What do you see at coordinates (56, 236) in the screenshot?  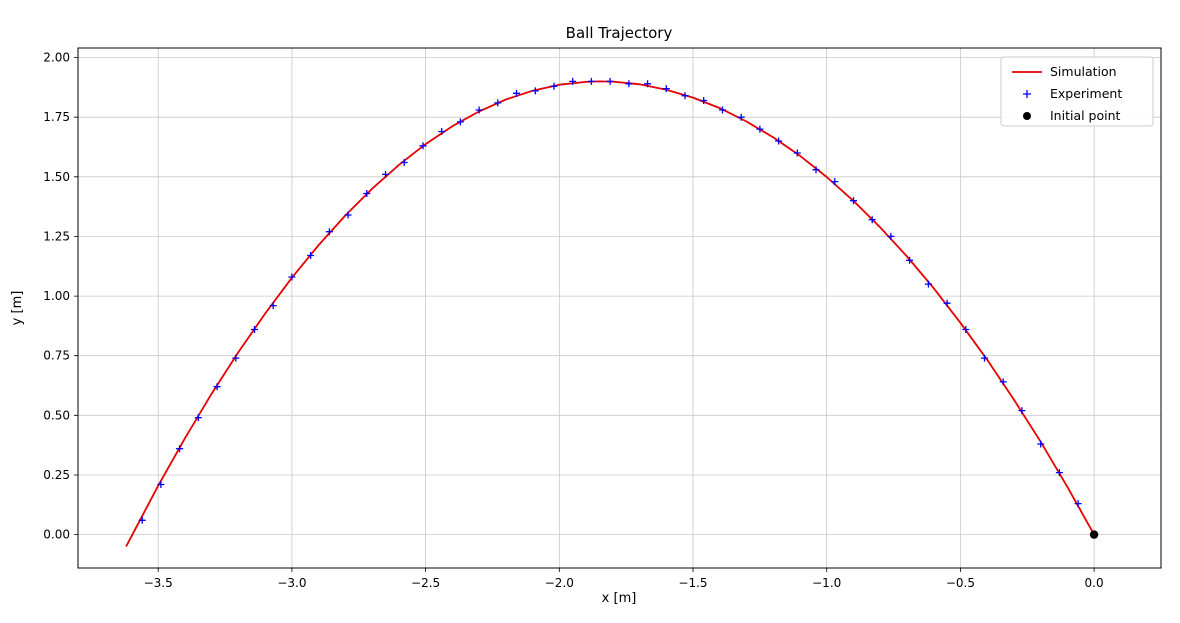 I see `y-tick-label: 1.25` at bounding box center [56, 236].